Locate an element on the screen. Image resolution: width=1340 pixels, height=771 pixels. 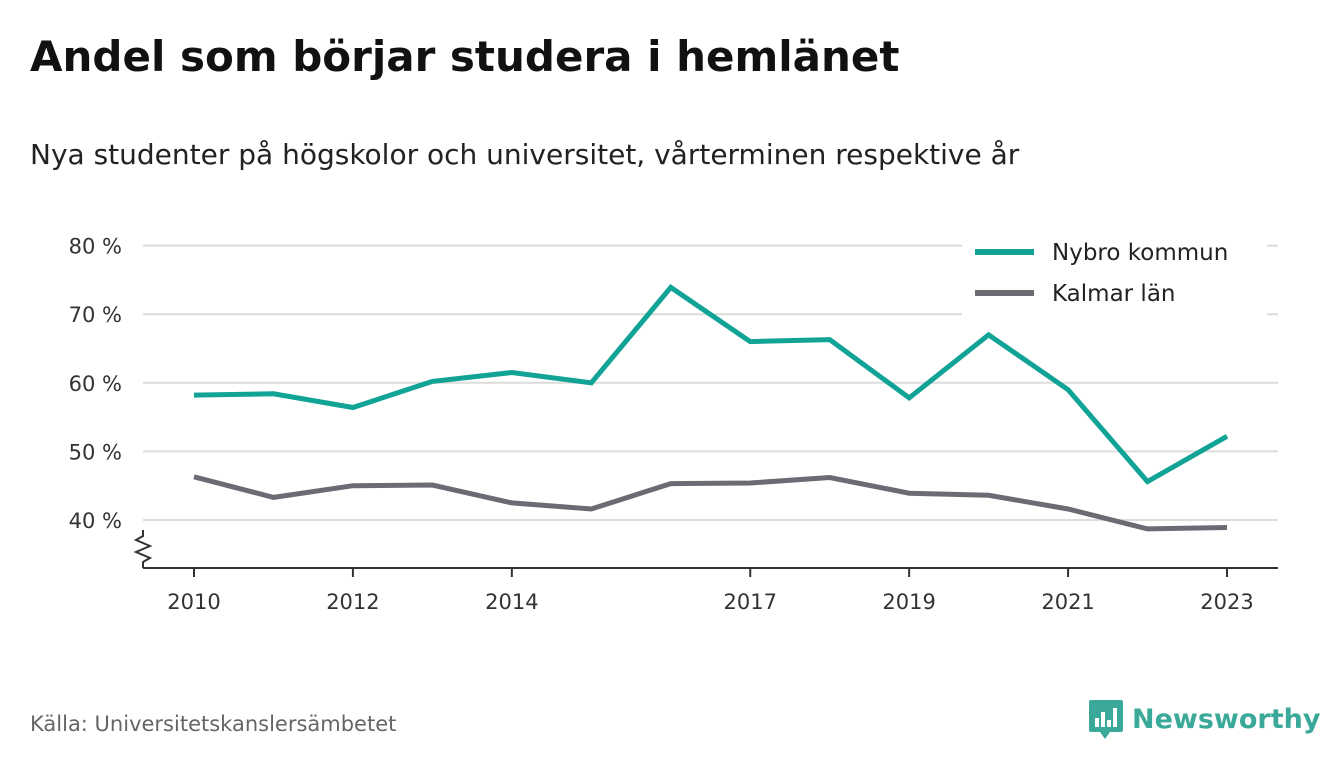
x-tick-label: 2019 is located at coordinates (908, 602).